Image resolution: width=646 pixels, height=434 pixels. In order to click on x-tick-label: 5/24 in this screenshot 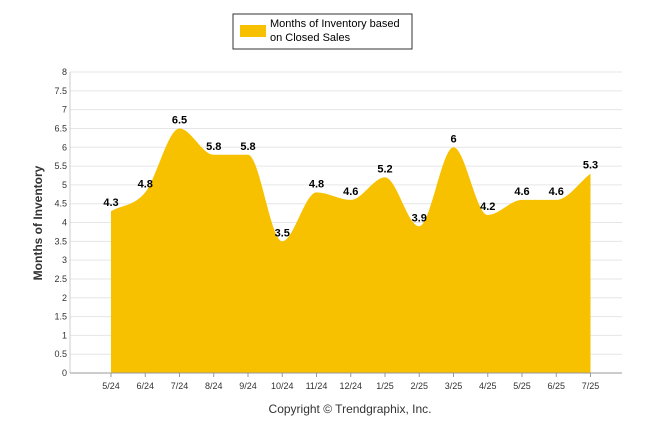, I will do `click(111, 386)`.